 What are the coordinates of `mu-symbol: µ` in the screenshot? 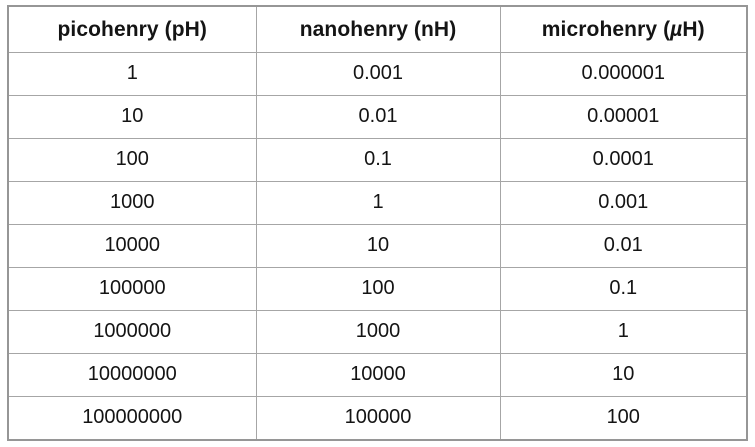 It's located at (676, 29).